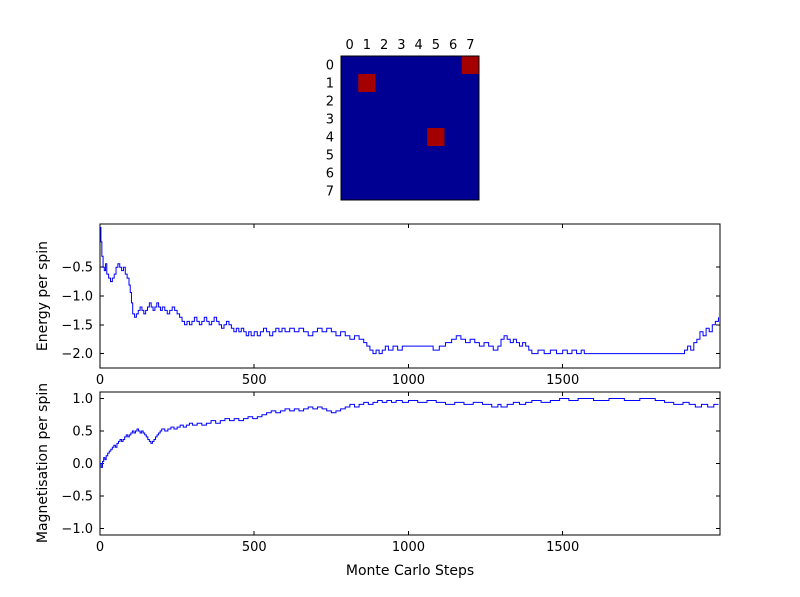 The width and height of the screenshot is (800, 597). What do you see at coordinates (349, 45) in the screenshot?
I see `heatmap-col-tick-label: 0` at bounding box center [349, 45].